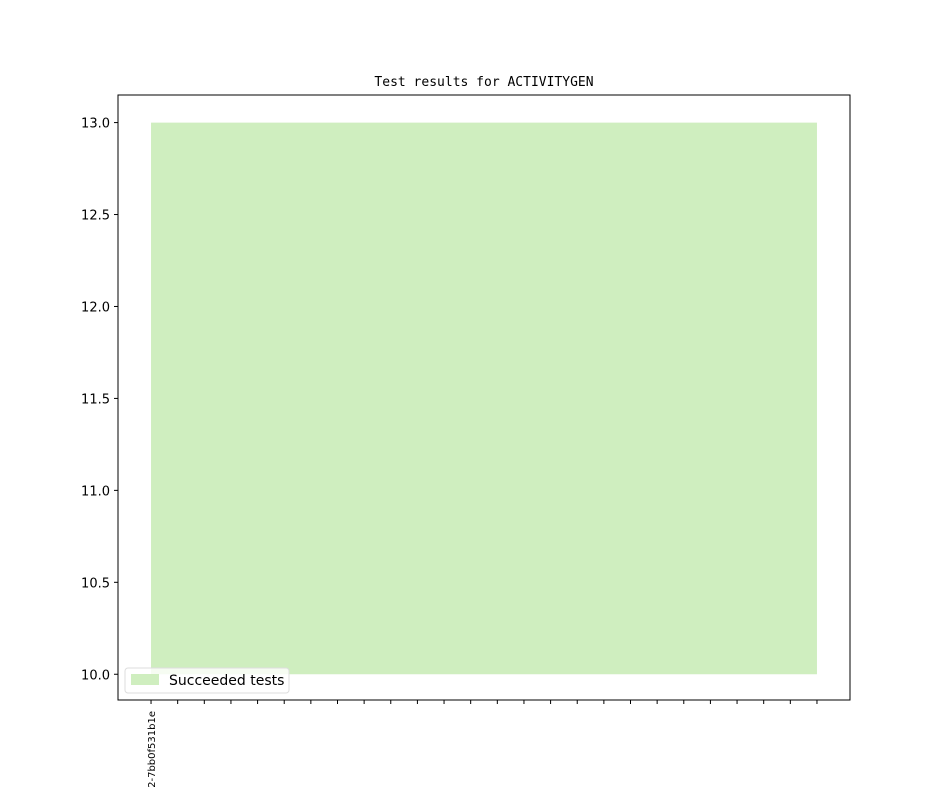 This screenshot has width=944, height=787. Describe the element at coordinates (95, 307) in the screenshot. I see `y-tick-label: 12.0` at that location.